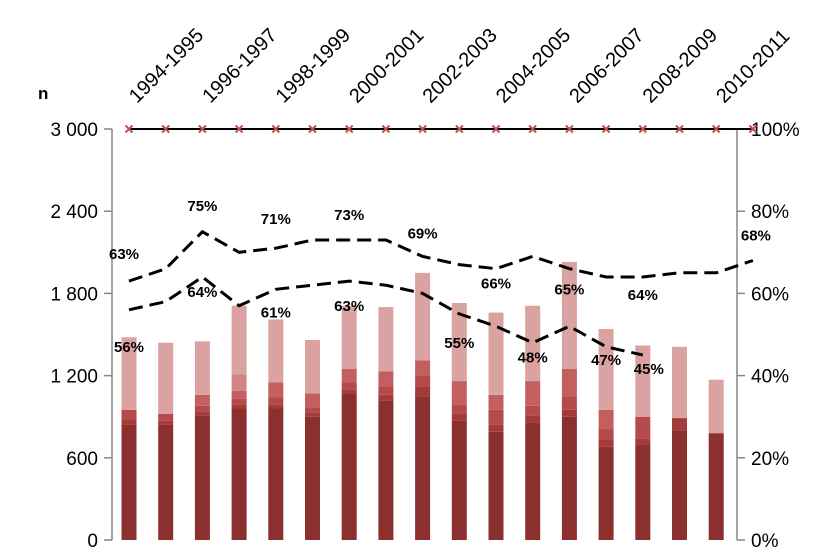  What do you see at coordinates (606, 360) in the screenshot?
I see `data-label: 47%` at bounding box center [606, 360].